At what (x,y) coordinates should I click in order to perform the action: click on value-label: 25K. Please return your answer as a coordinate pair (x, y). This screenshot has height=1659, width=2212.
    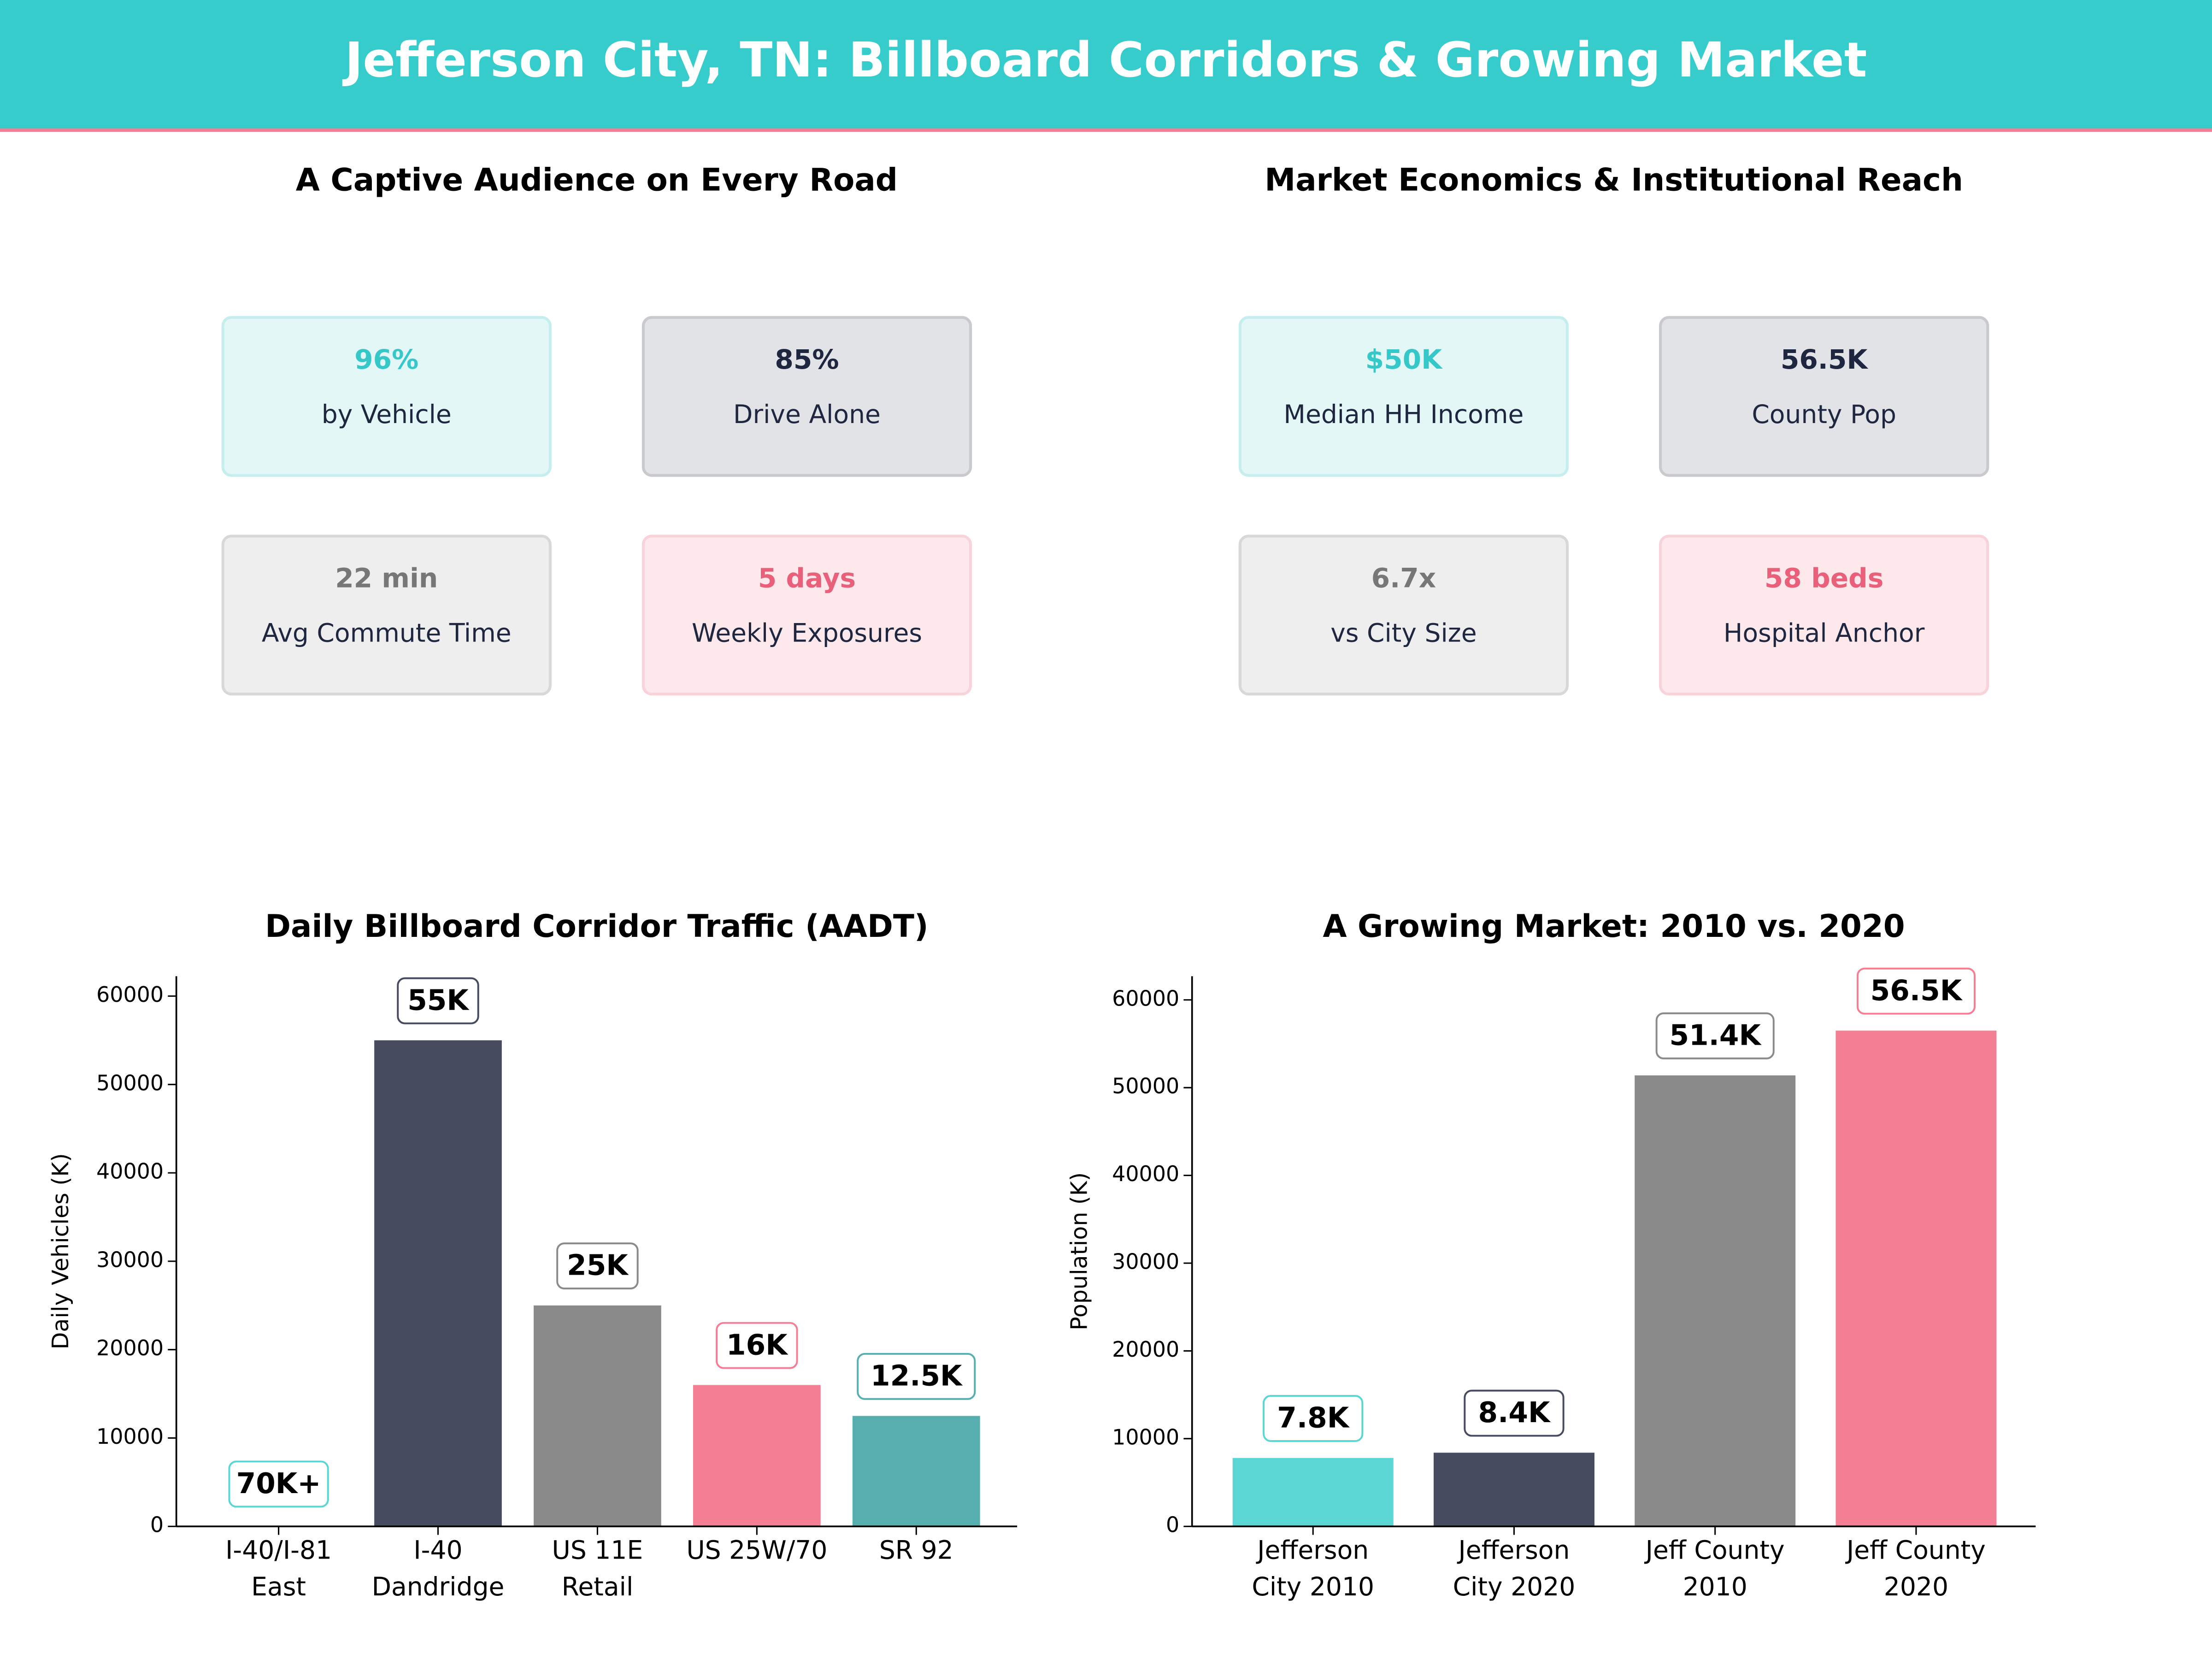
    Looking at the image, I should click on (598, 1265).